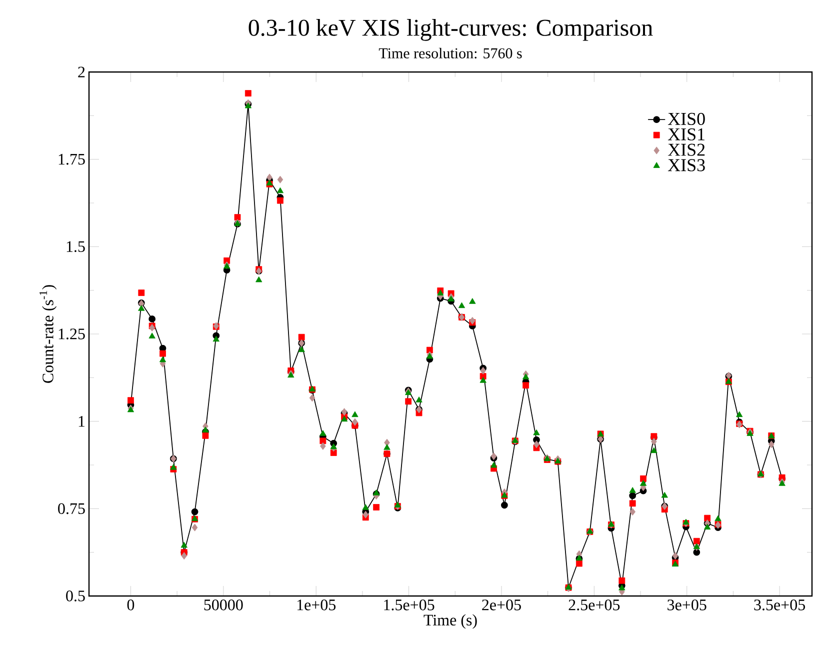 The image size is (817, 645). I want to click on x-tick-label: 1.5e+05, so click(409, 605).